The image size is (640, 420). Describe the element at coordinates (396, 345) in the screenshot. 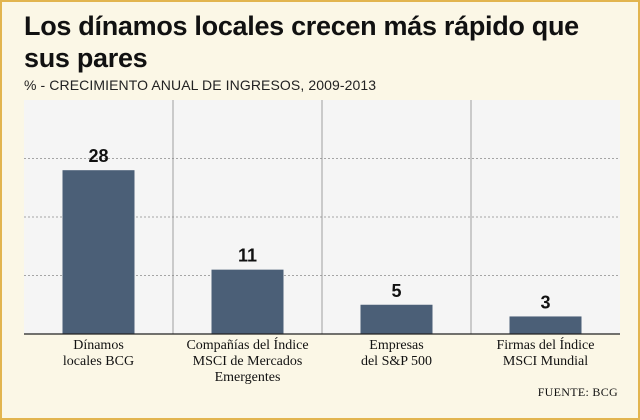

I see `category-label-line: Empresas` at that location.